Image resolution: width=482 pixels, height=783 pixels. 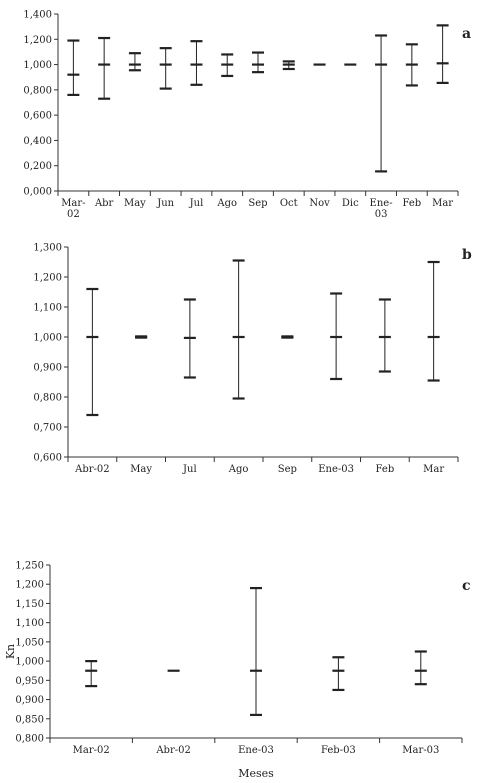 What do you see at coordinates (37, 141) in the screenshot?
I see `y-tick-label: 0,400` at bounding box center [37, 141].